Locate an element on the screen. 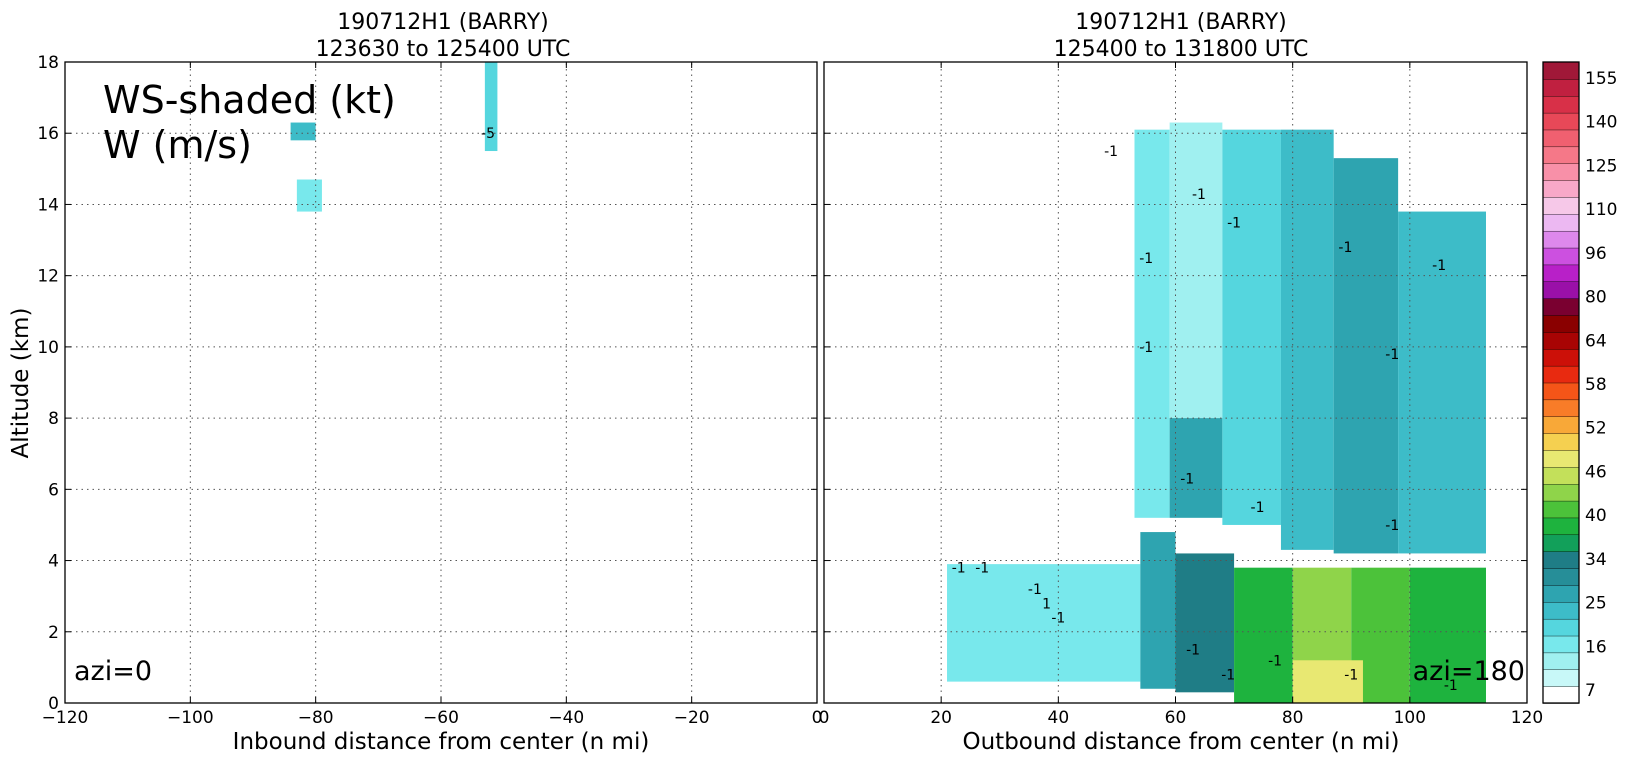  left-contour-labels: -5 is located at coordinates (488, 134).